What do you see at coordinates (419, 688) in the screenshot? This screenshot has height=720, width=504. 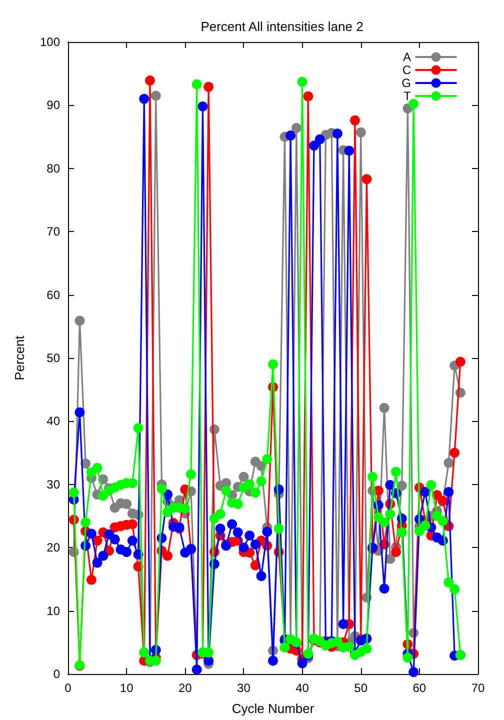 I see `x-tick-label: 60` at bounding box center [419, 688].